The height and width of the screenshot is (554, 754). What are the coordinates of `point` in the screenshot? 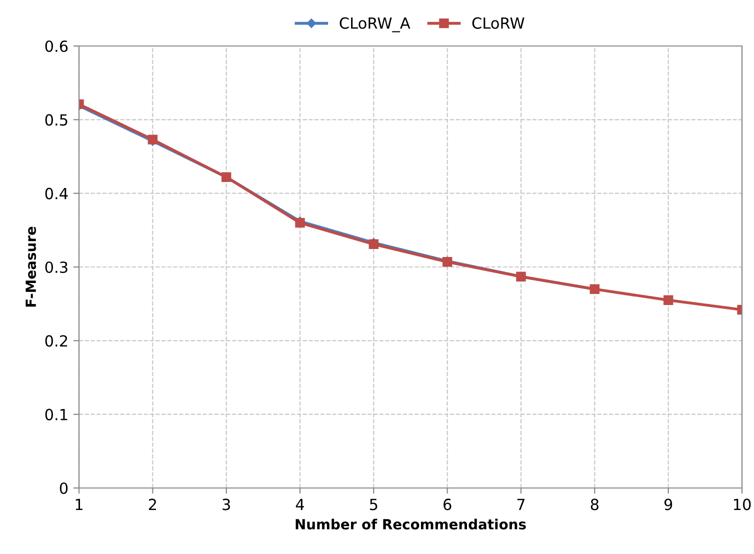 It's located at (668, 300).